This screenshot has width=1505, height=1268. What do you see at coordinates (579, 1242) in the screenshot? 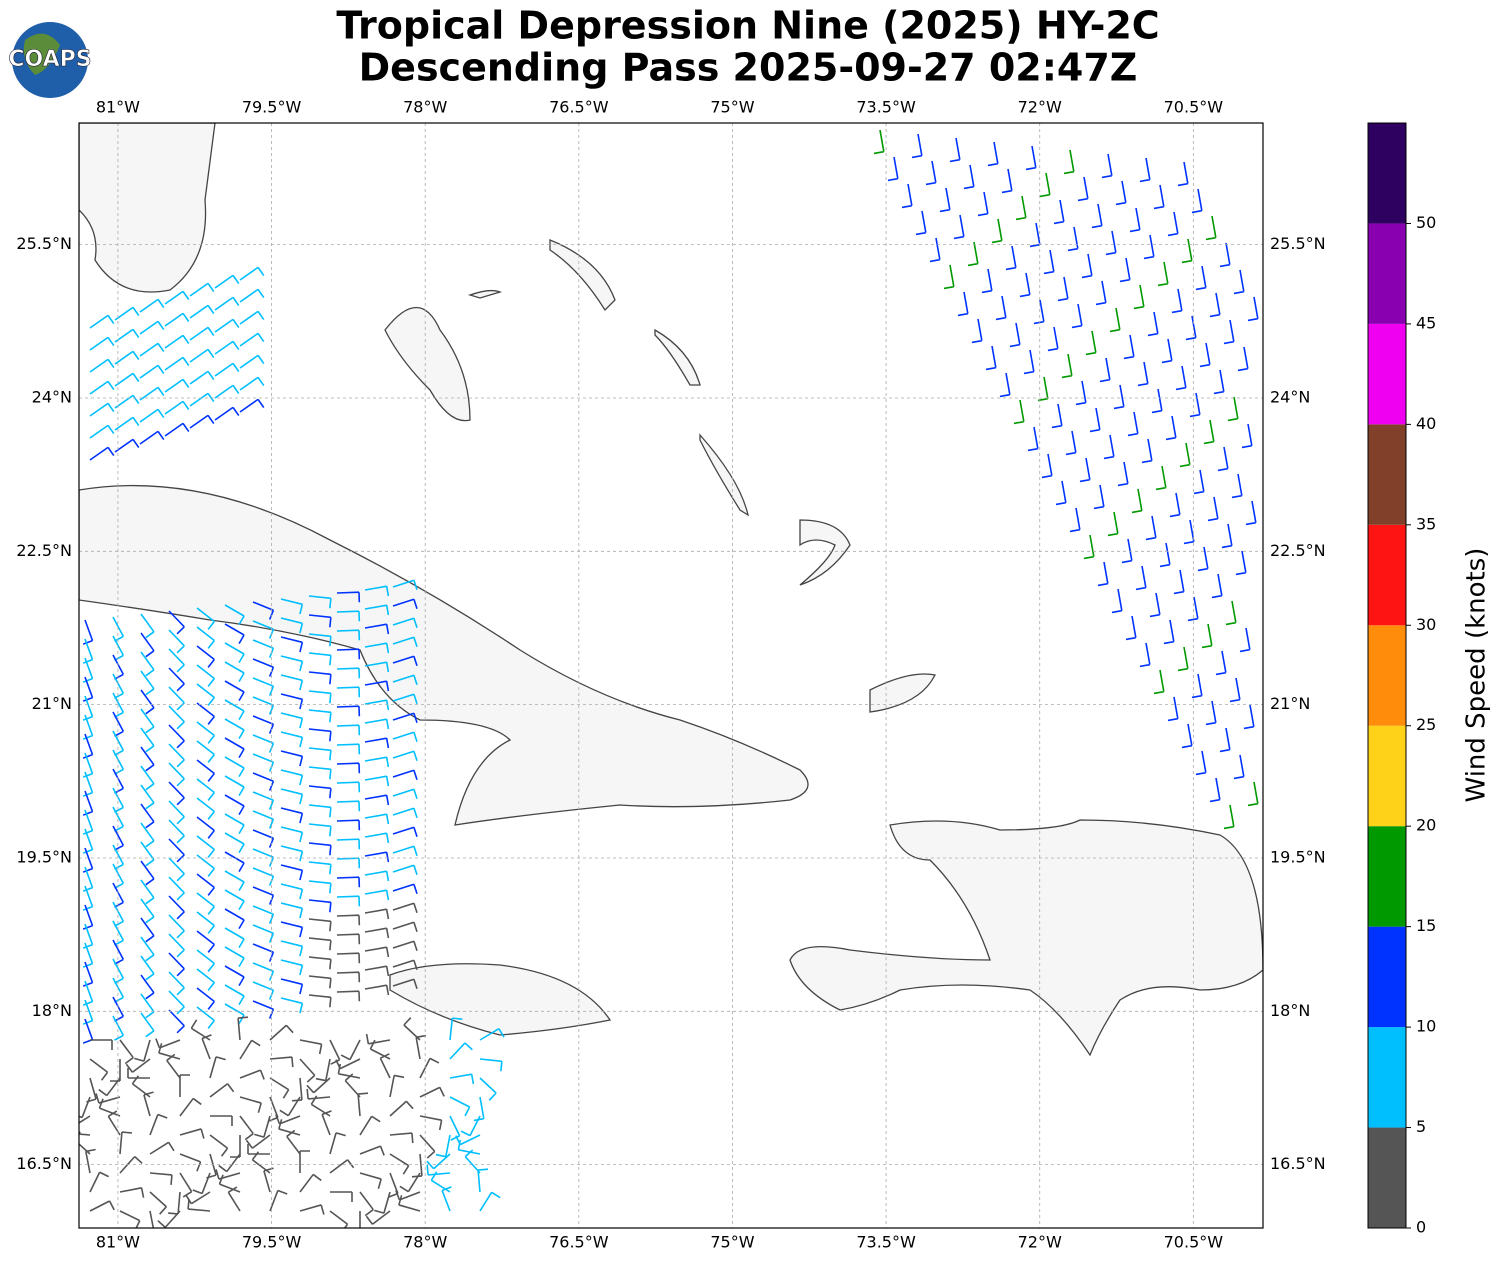
I see `x-tick-label: 76.5°W` at bounding box center [579, 1242].